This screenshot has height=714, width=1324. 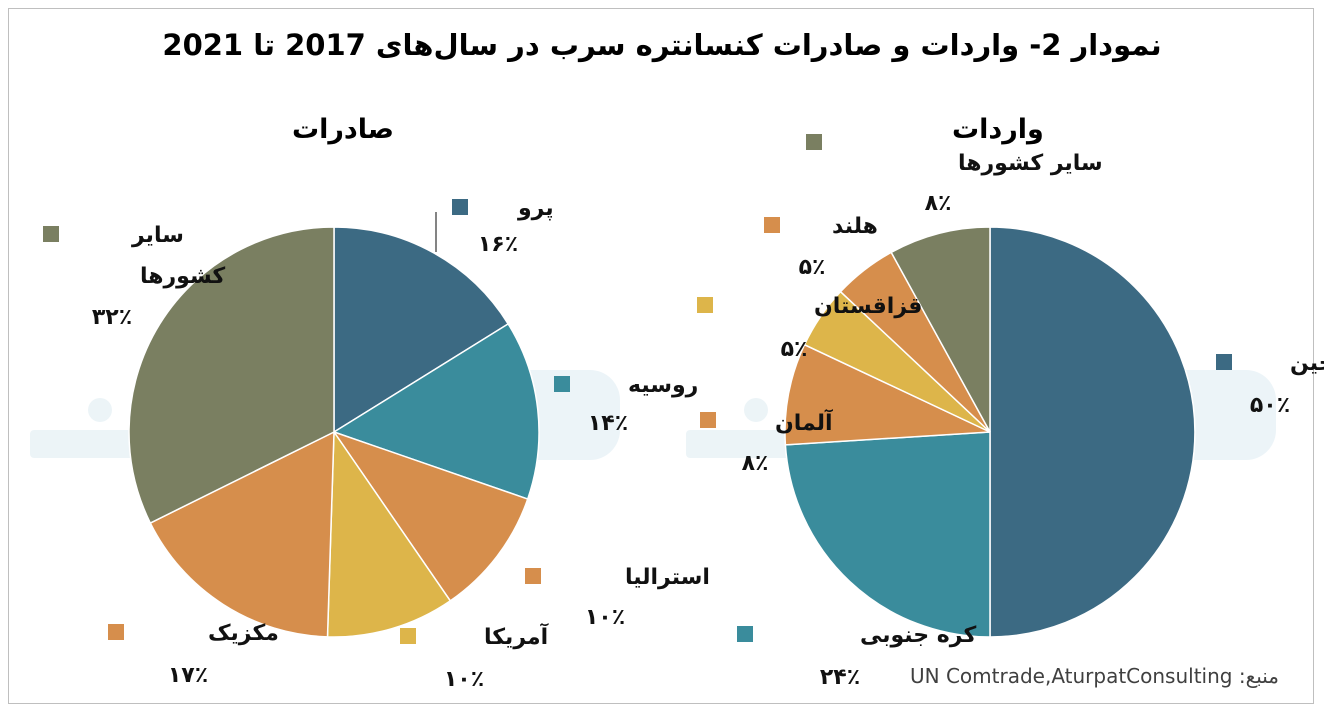 What do you see at coordinates (663, 385) in the screenshot?
I see `exports-slice-label: روسیه` at bounding box center [663, 385].